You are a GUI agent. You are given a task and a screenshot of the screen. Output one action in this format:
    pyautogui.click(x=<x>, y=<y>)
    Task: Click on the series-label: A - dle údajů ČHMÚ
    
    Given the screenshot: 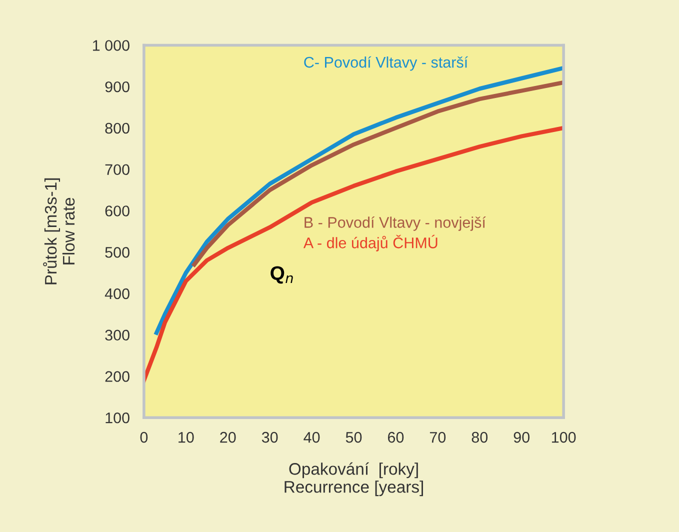 What is the action you would take?
    pyautogui.click(x=370, y=243)
    